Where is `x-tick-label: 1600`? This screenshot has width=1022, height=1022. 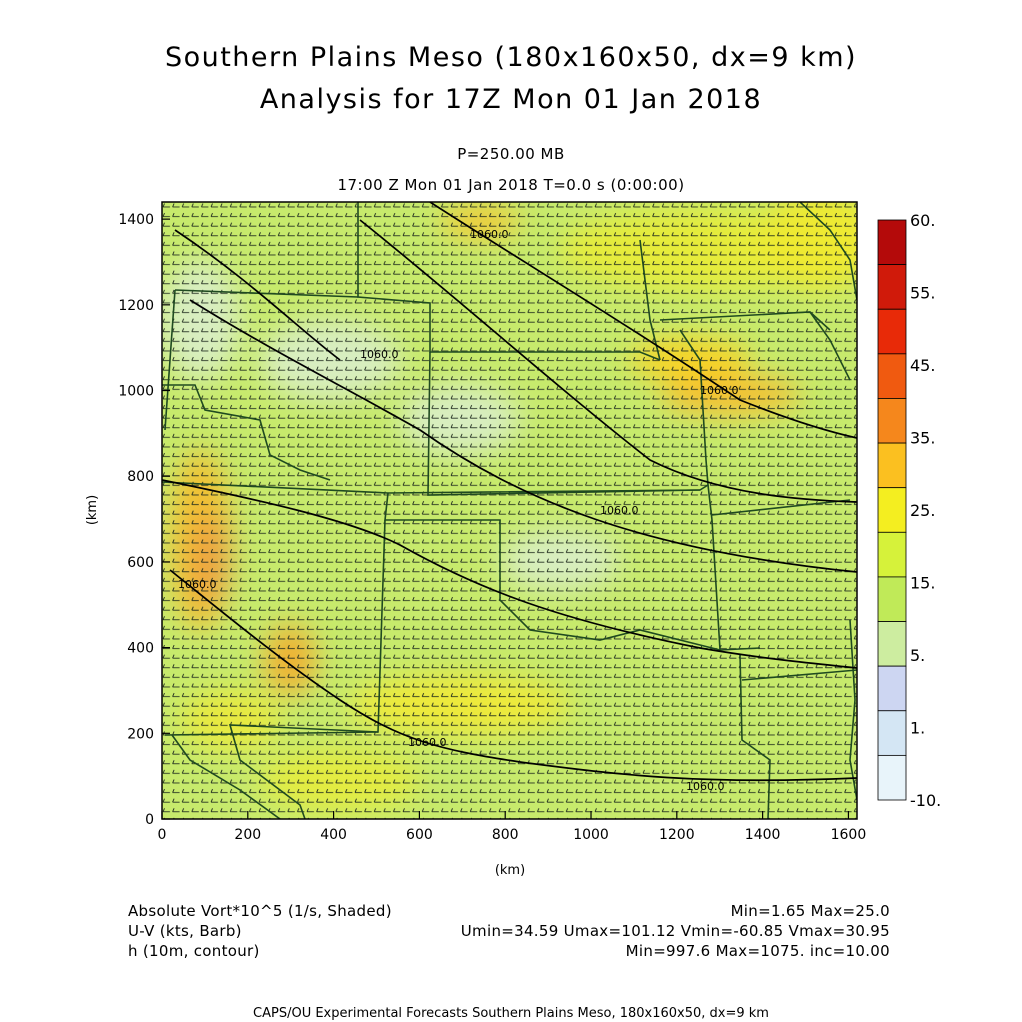 x-tick-label: 1600 is located at coordinates (849, 835).